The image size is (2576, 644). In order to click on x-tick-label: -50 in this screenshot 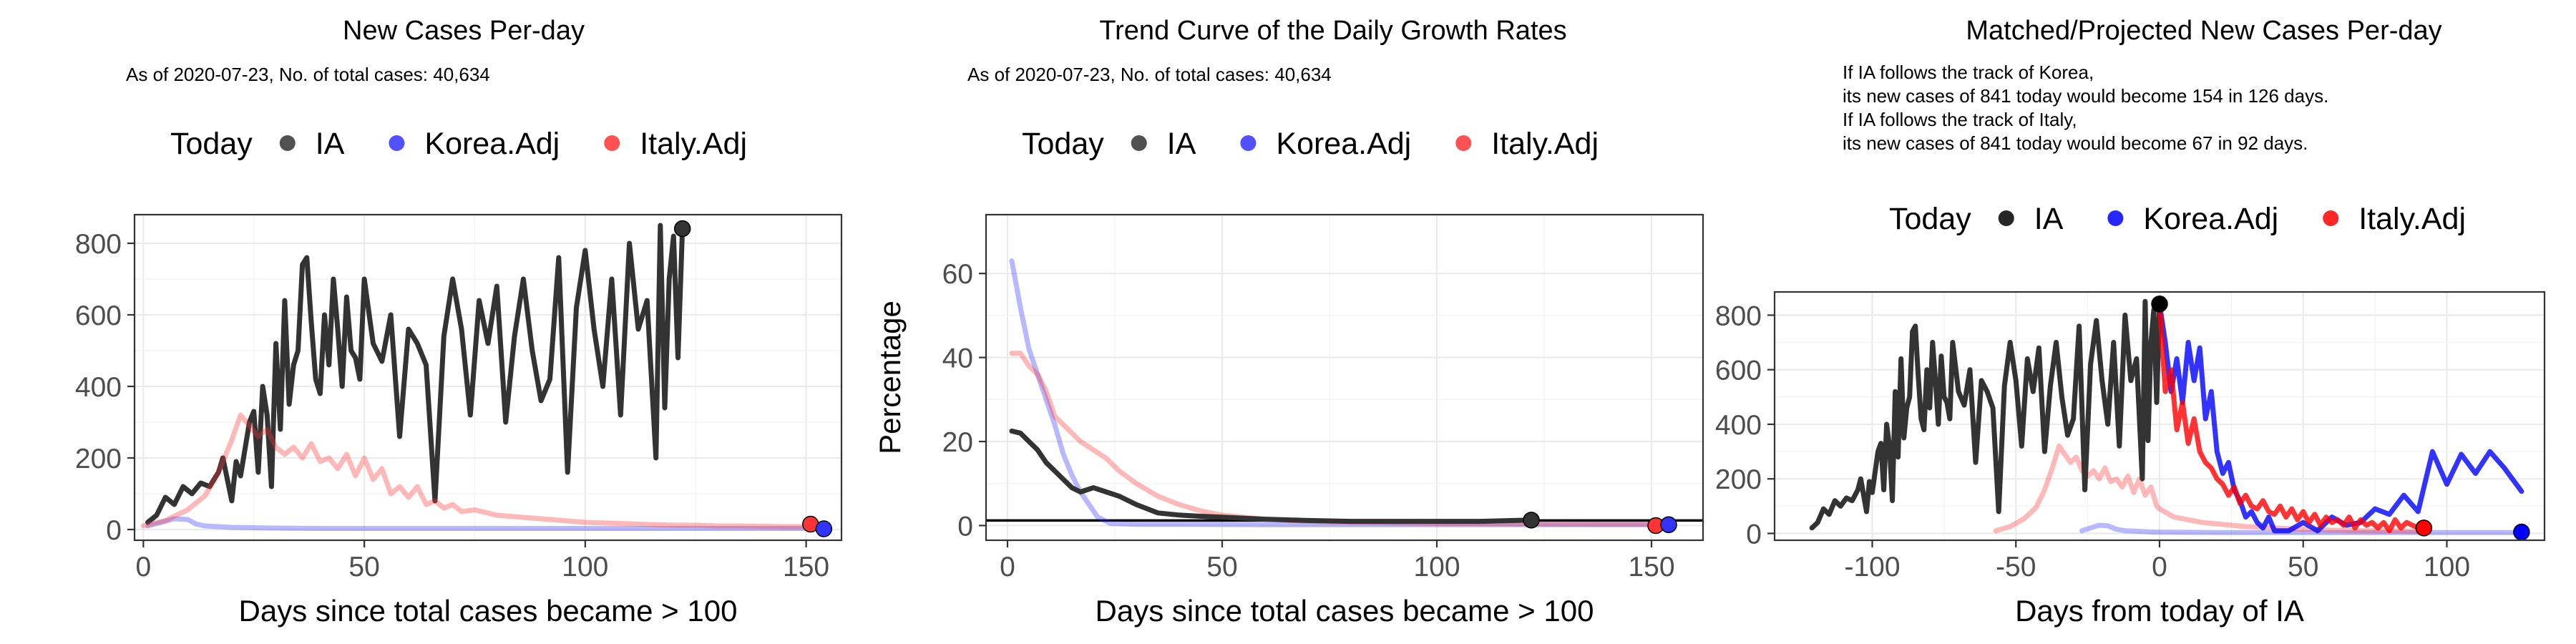, I will do `click(2016, 567)`.